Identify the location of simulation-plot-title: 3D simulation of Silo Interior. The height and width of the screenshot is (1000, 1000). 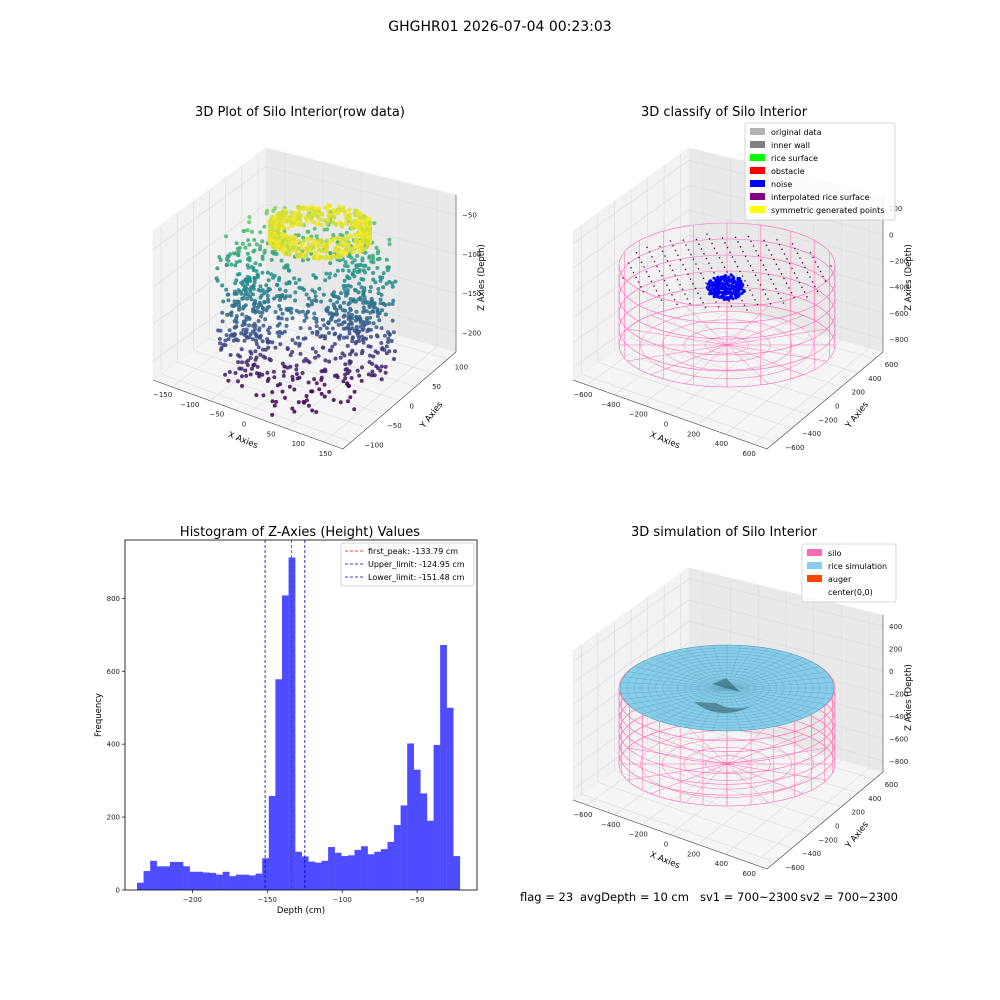
(724, 532).